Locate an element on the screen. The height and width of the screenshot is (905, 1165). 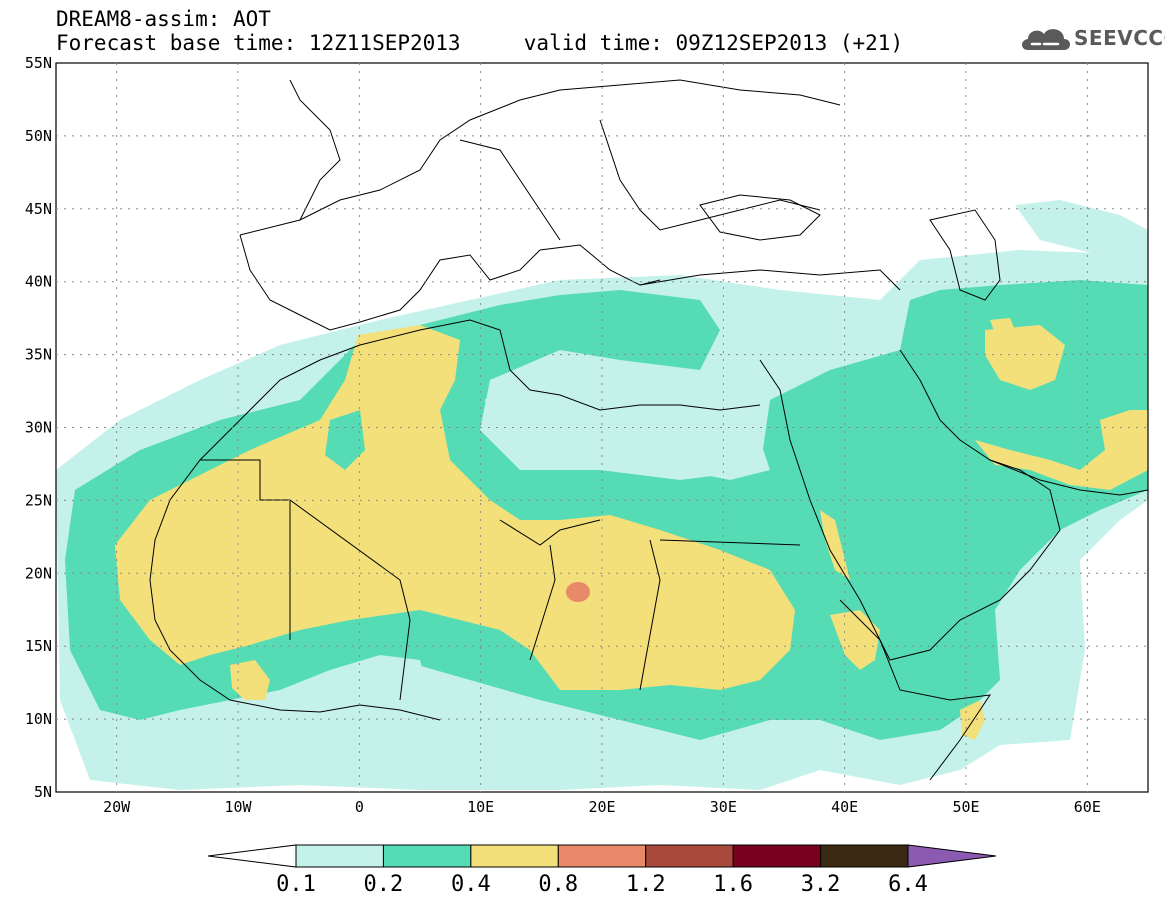
lon-tick-label: 20W is located at coordinates (117, 807).